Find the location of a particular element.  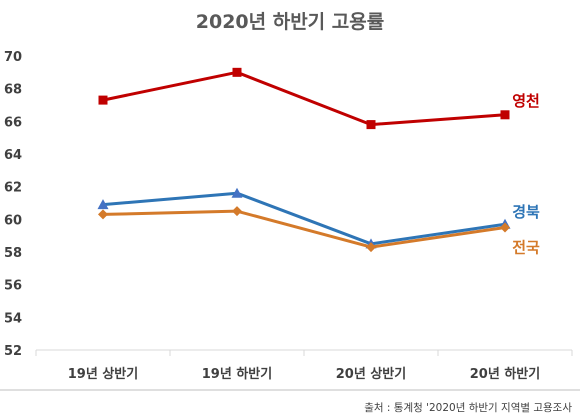

y-tick-label: 56 is located at coordinates (13, 286).